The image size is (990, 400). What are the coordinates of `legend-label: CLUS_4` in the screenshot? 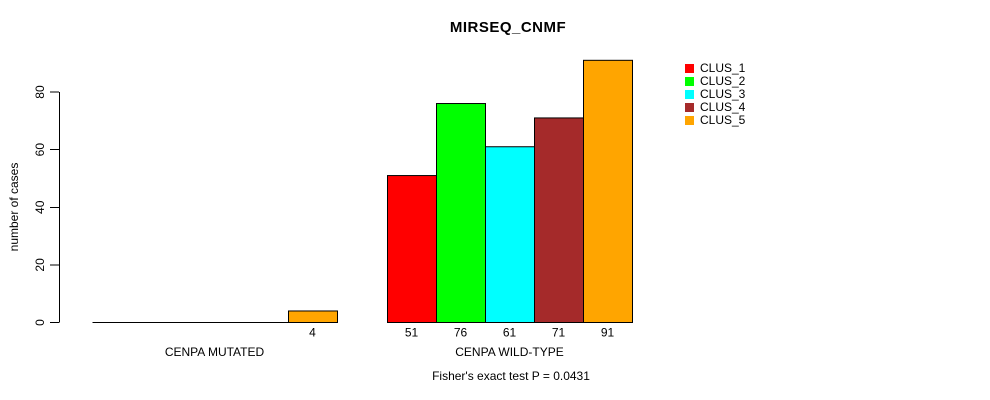 It's located at (723, 107).